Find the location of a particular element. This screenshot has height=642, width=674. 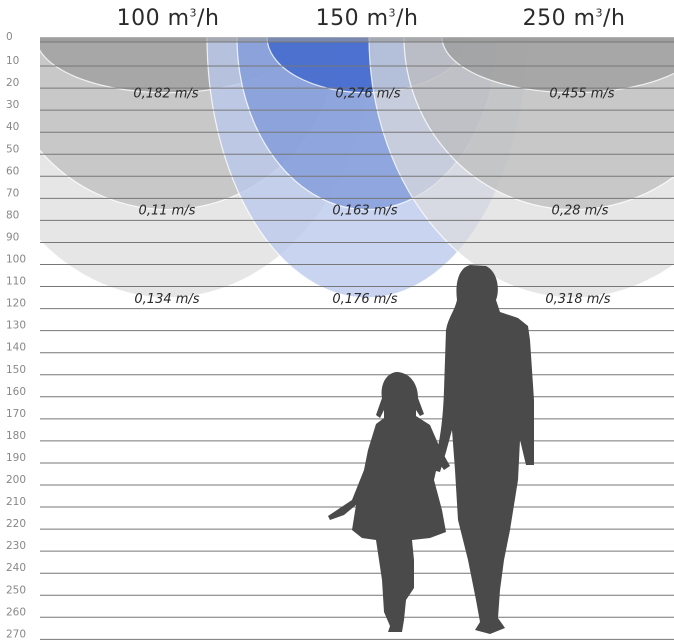

depth-tick-10: 10 is located at coordinates (12, 61).